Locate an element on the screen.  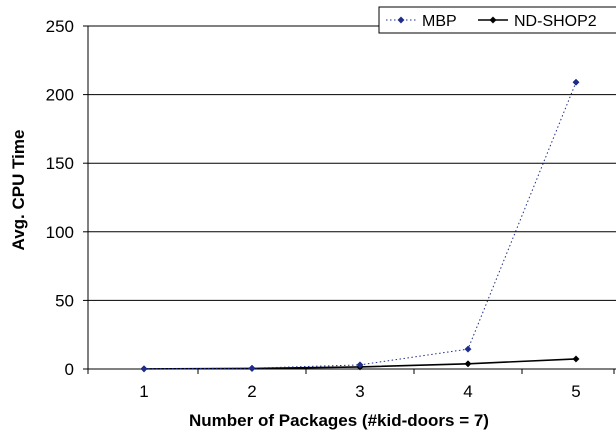
y-tick-label: 200 is located at coordinates (60, 95).